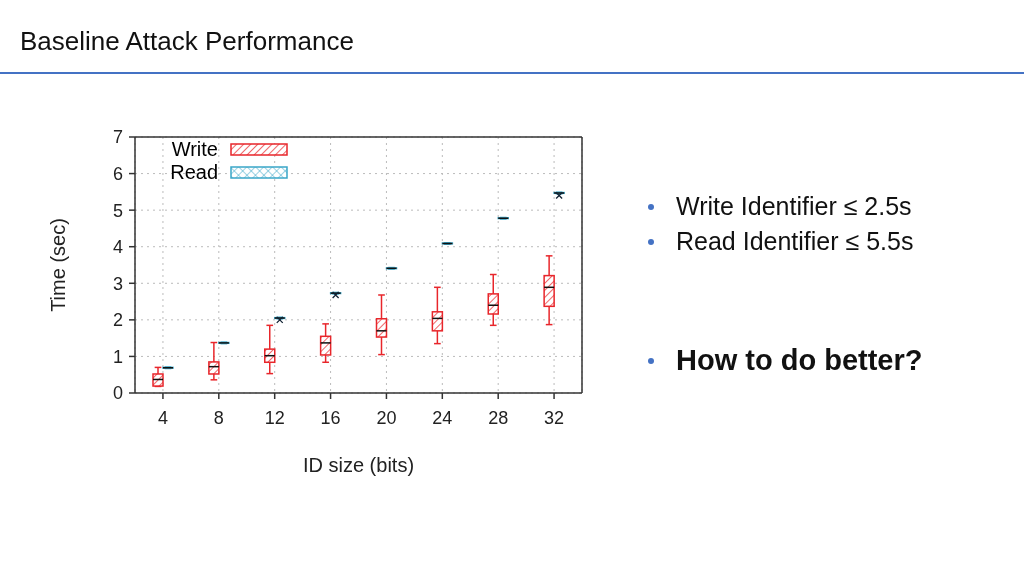  I want to click on x-tick-label: 24, so click(442, 417).